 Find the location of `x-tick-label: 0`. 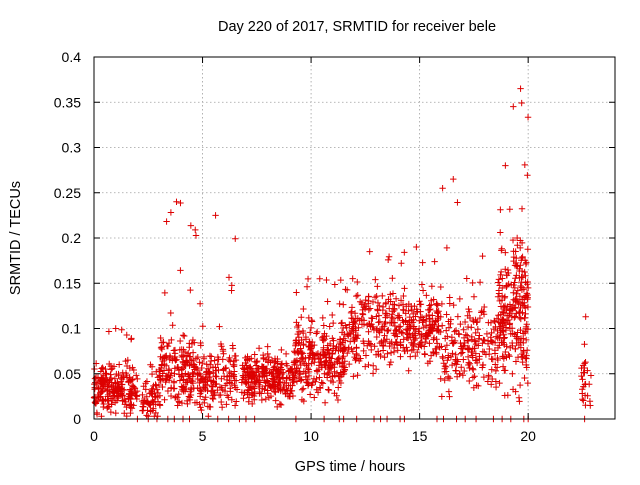

x-tick-label: 0 is located at coordinates (94, 436).